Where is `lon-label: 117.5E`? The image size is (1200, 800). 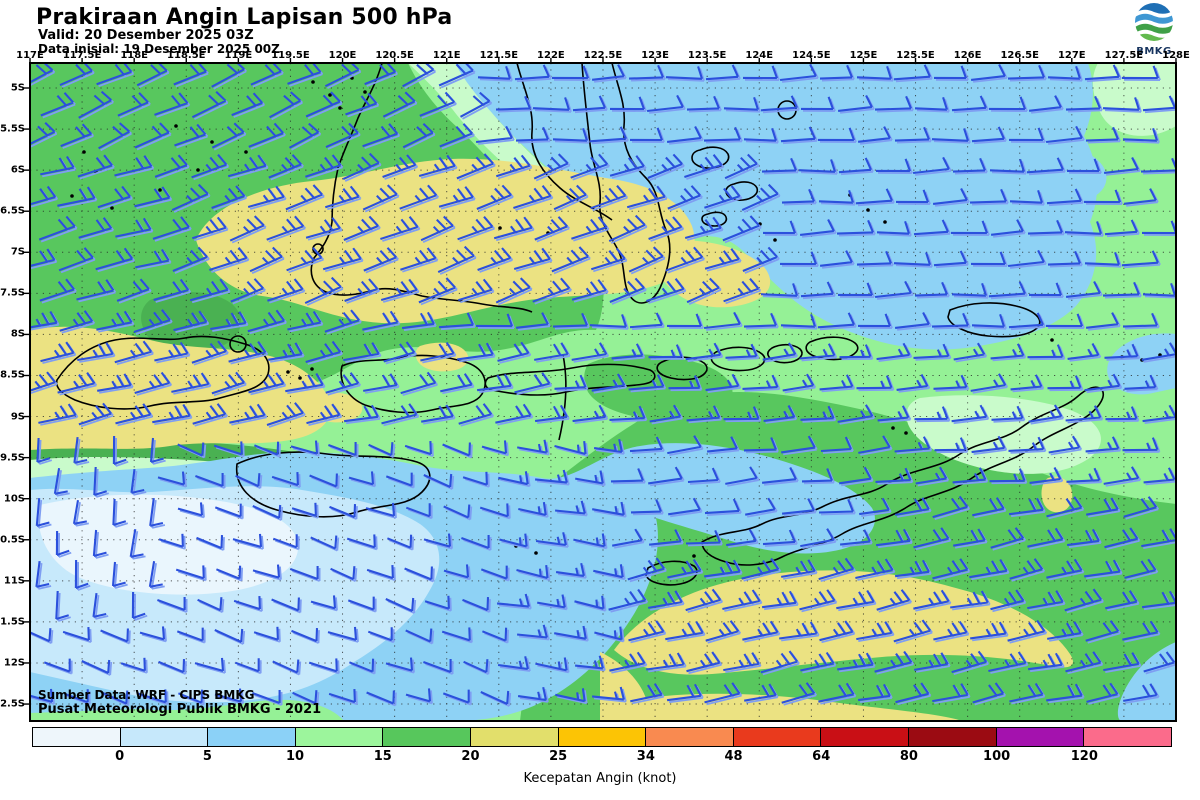
lon-label: 117.5E is located at coordinates (82, 55).